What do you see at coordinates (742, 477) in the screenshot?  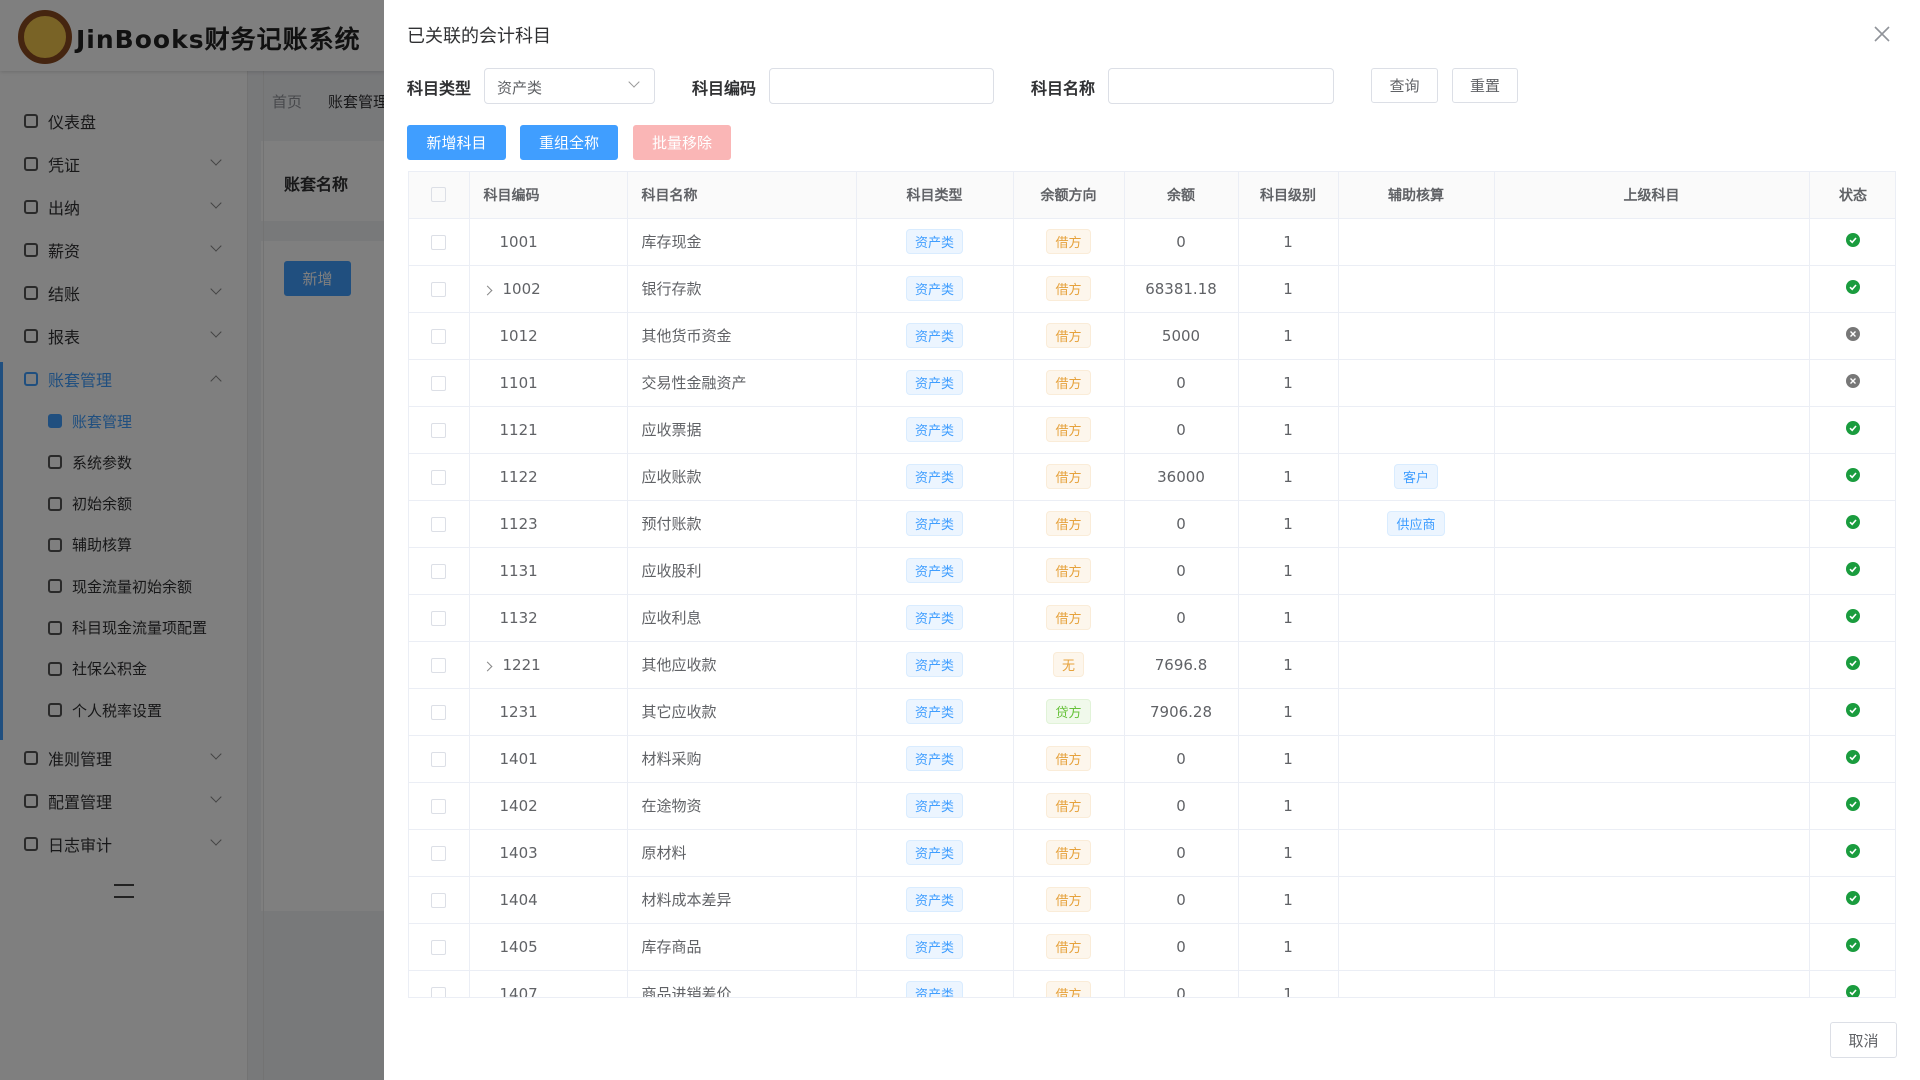 I see `name: 应收账款` at bounding box center [742, 477].